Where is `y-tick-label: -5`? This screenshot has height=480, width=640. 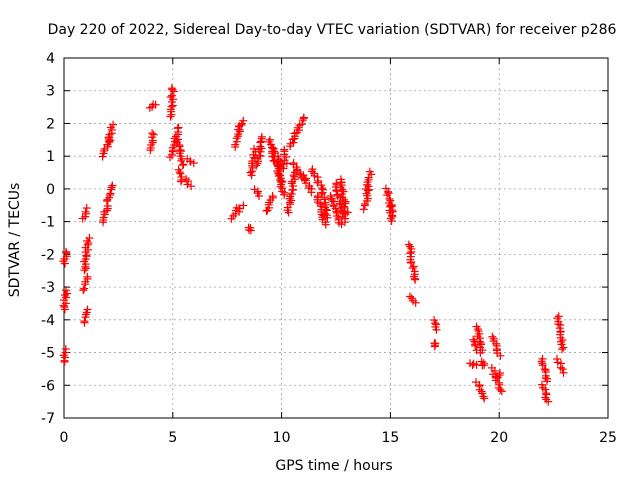
y-tick-label: -5 is located at coordinates (48, 354).